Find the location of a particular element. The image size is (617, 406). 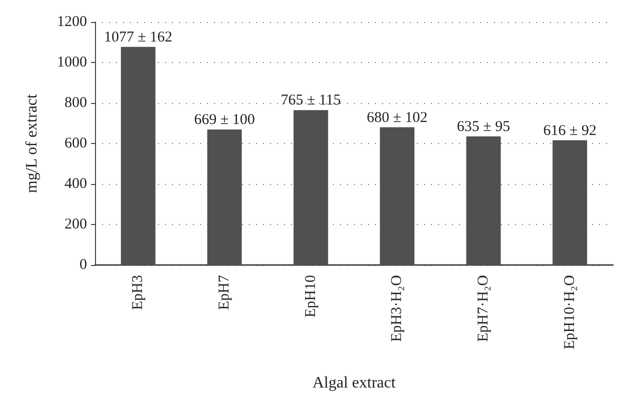

x-tick-label: EpH7 is located at coordinates (224, 292).